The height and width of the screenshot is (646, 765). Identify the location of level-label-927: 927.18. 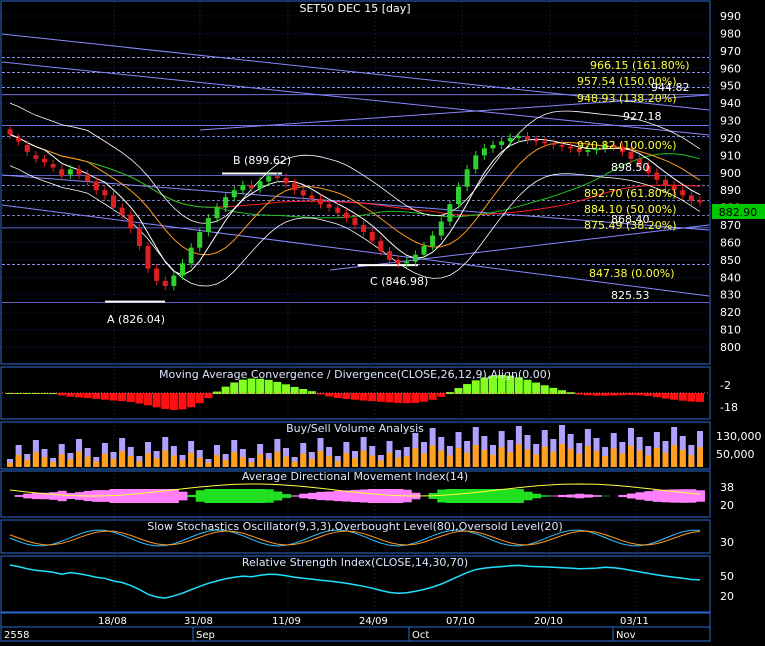
(642, 116).